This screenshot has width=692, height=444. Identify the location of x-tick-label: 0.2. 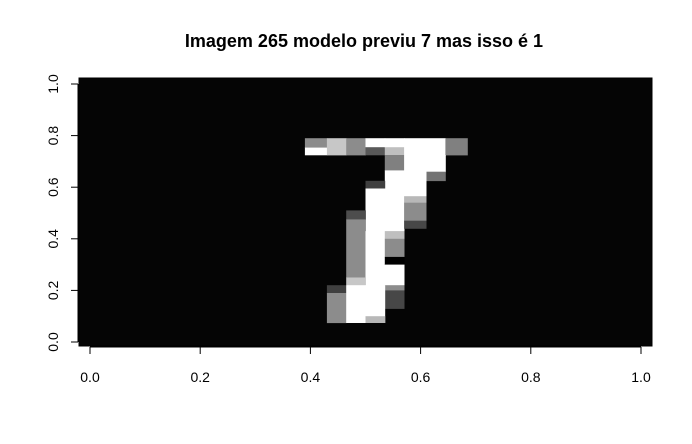
(200, 377).